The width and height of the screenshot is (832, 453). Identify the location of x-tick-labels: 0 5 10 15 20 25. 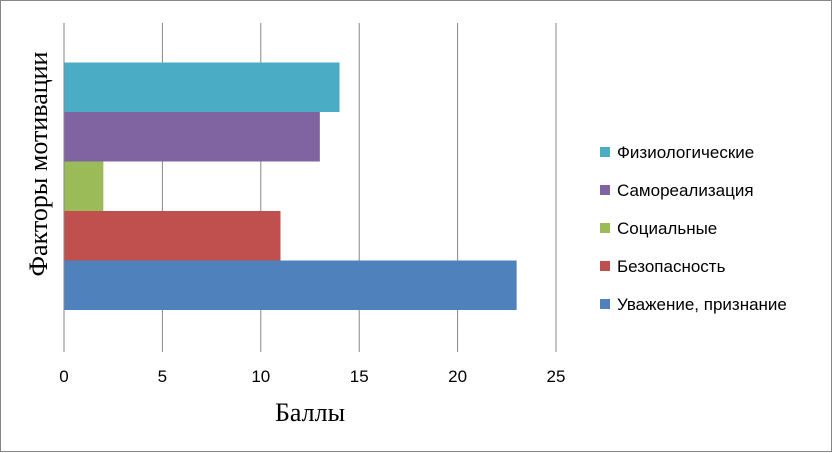
(312, 376).